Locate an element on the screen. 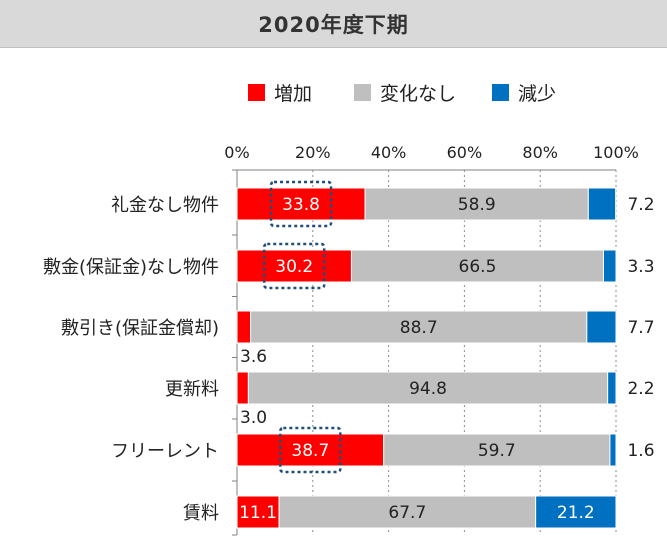 This screenshot has width=667, height=558. category-label-0: 礼金なし物件 is located at coordinates (165, 205).